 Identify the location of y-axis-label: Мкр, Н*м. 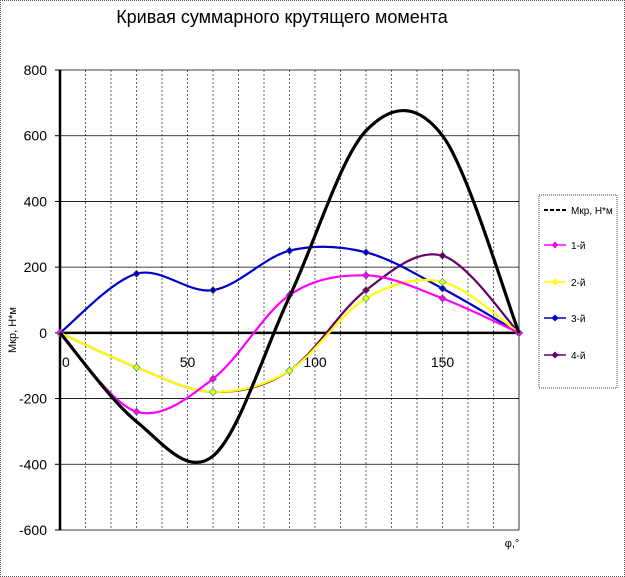
(13, 330).